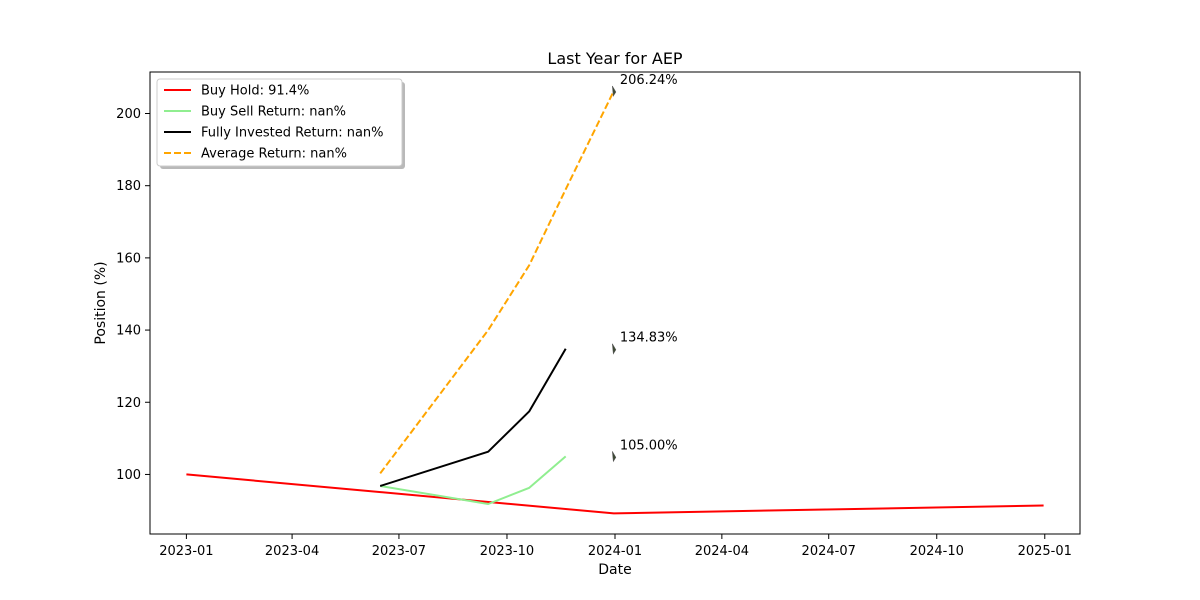 The width and height of the screenshot is (1200, 600). I want to click on legend-label-1: Buy Hold: 91.4%, so click(255, 91).